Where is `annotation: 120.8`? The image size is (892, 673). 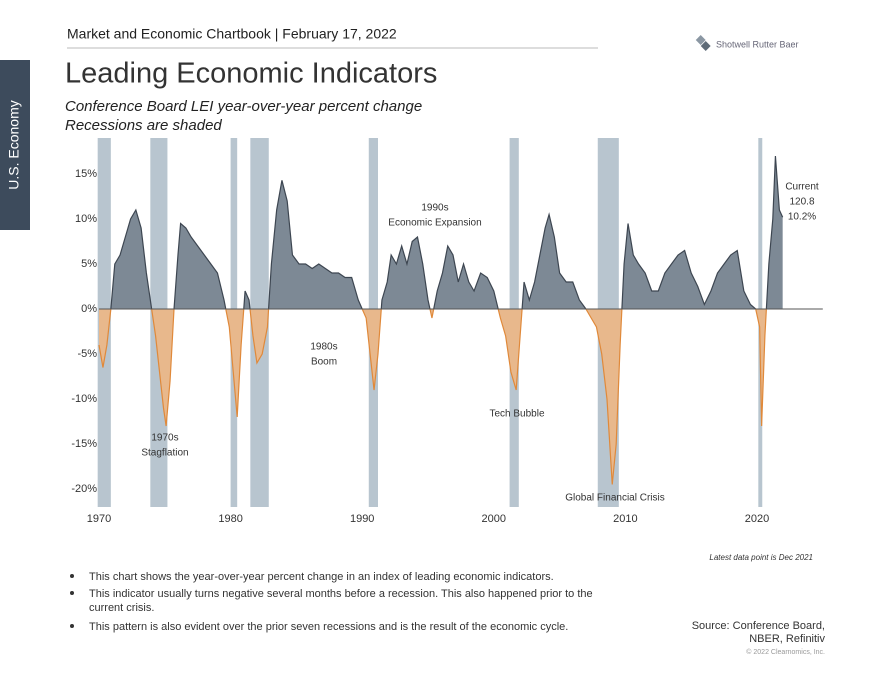 annotation: 120.8 is located at coordinates (801, 202).